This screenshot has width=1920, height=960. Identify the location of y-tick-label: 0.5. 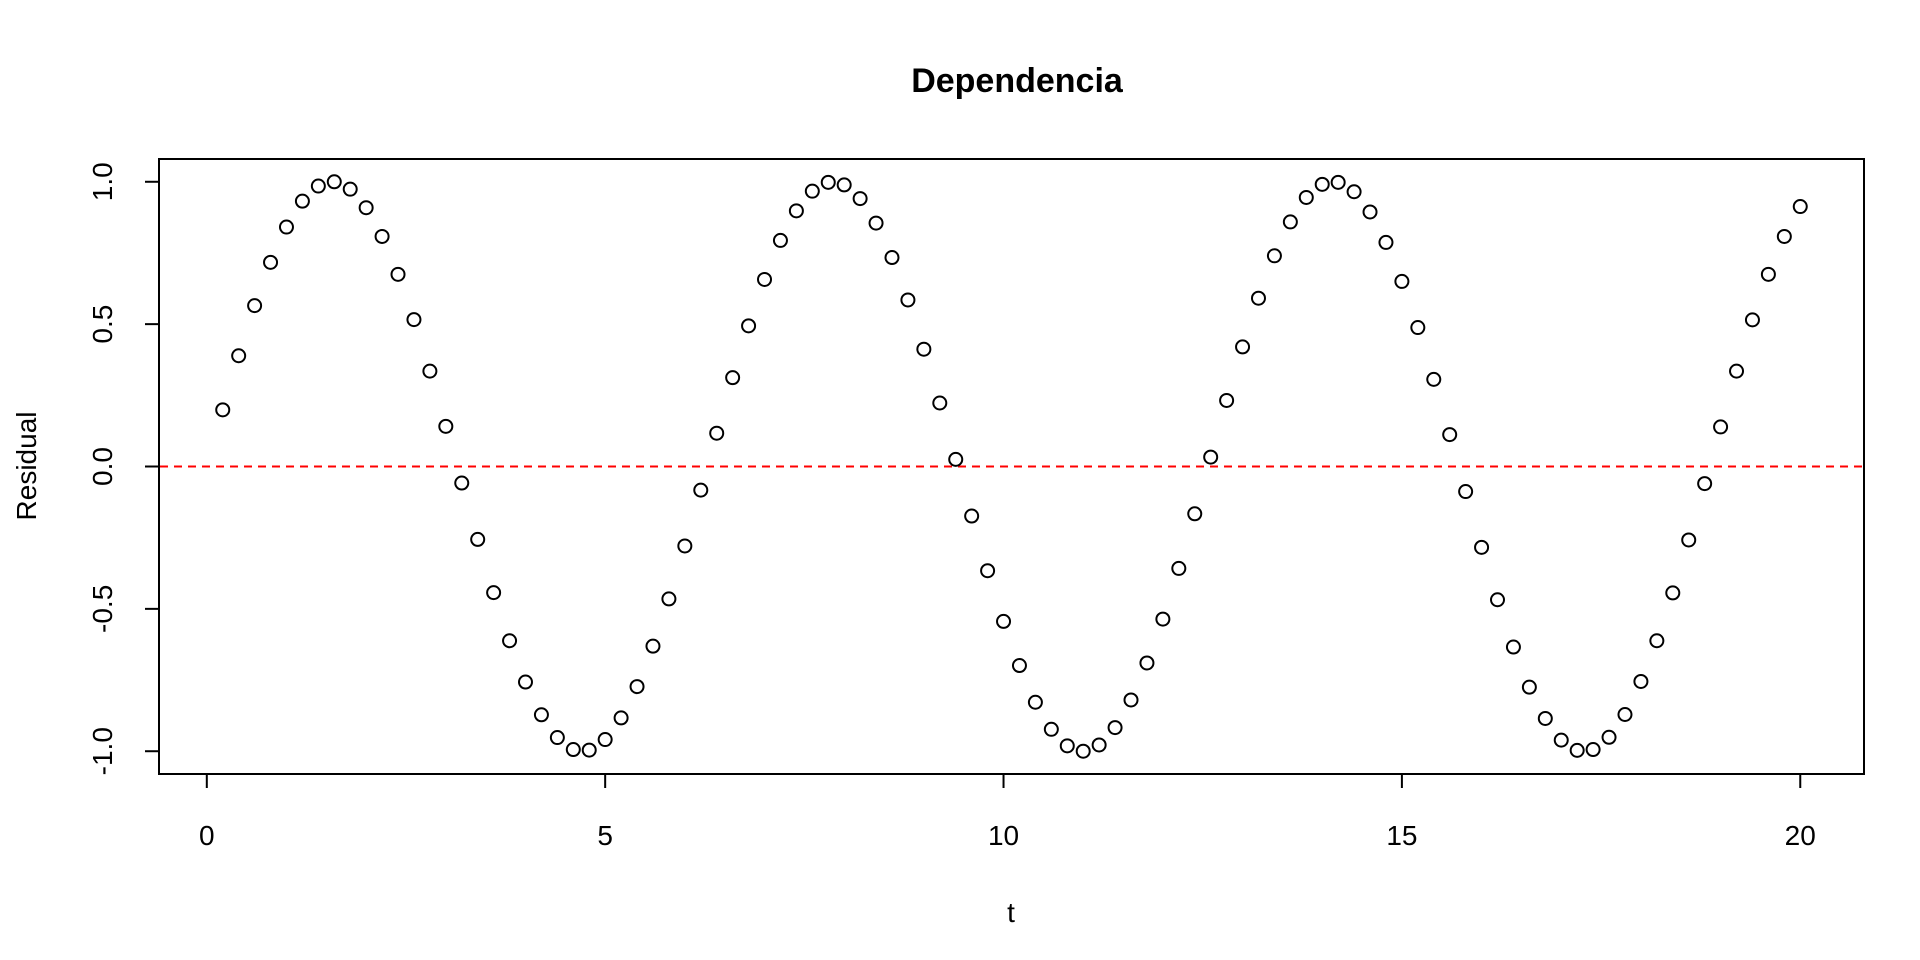
(102, 324).